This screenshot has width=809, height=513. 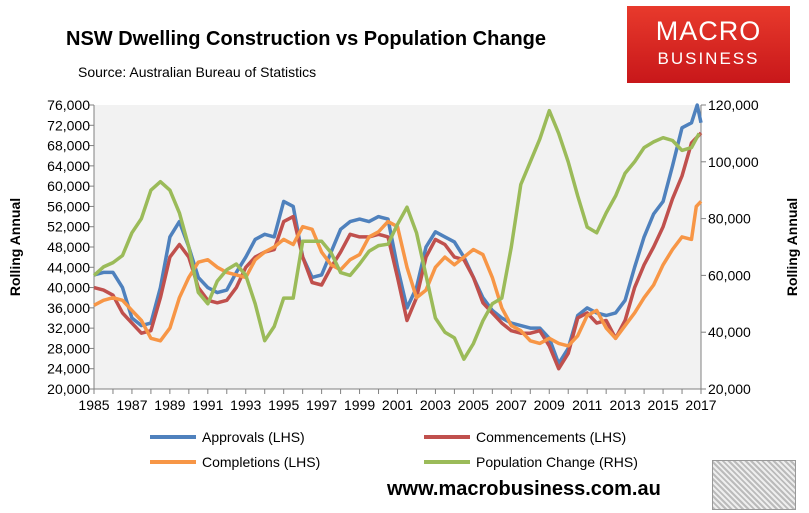 I want to click on legend-item-approvals: Approvals (LHS), so click(x=227, y=437).